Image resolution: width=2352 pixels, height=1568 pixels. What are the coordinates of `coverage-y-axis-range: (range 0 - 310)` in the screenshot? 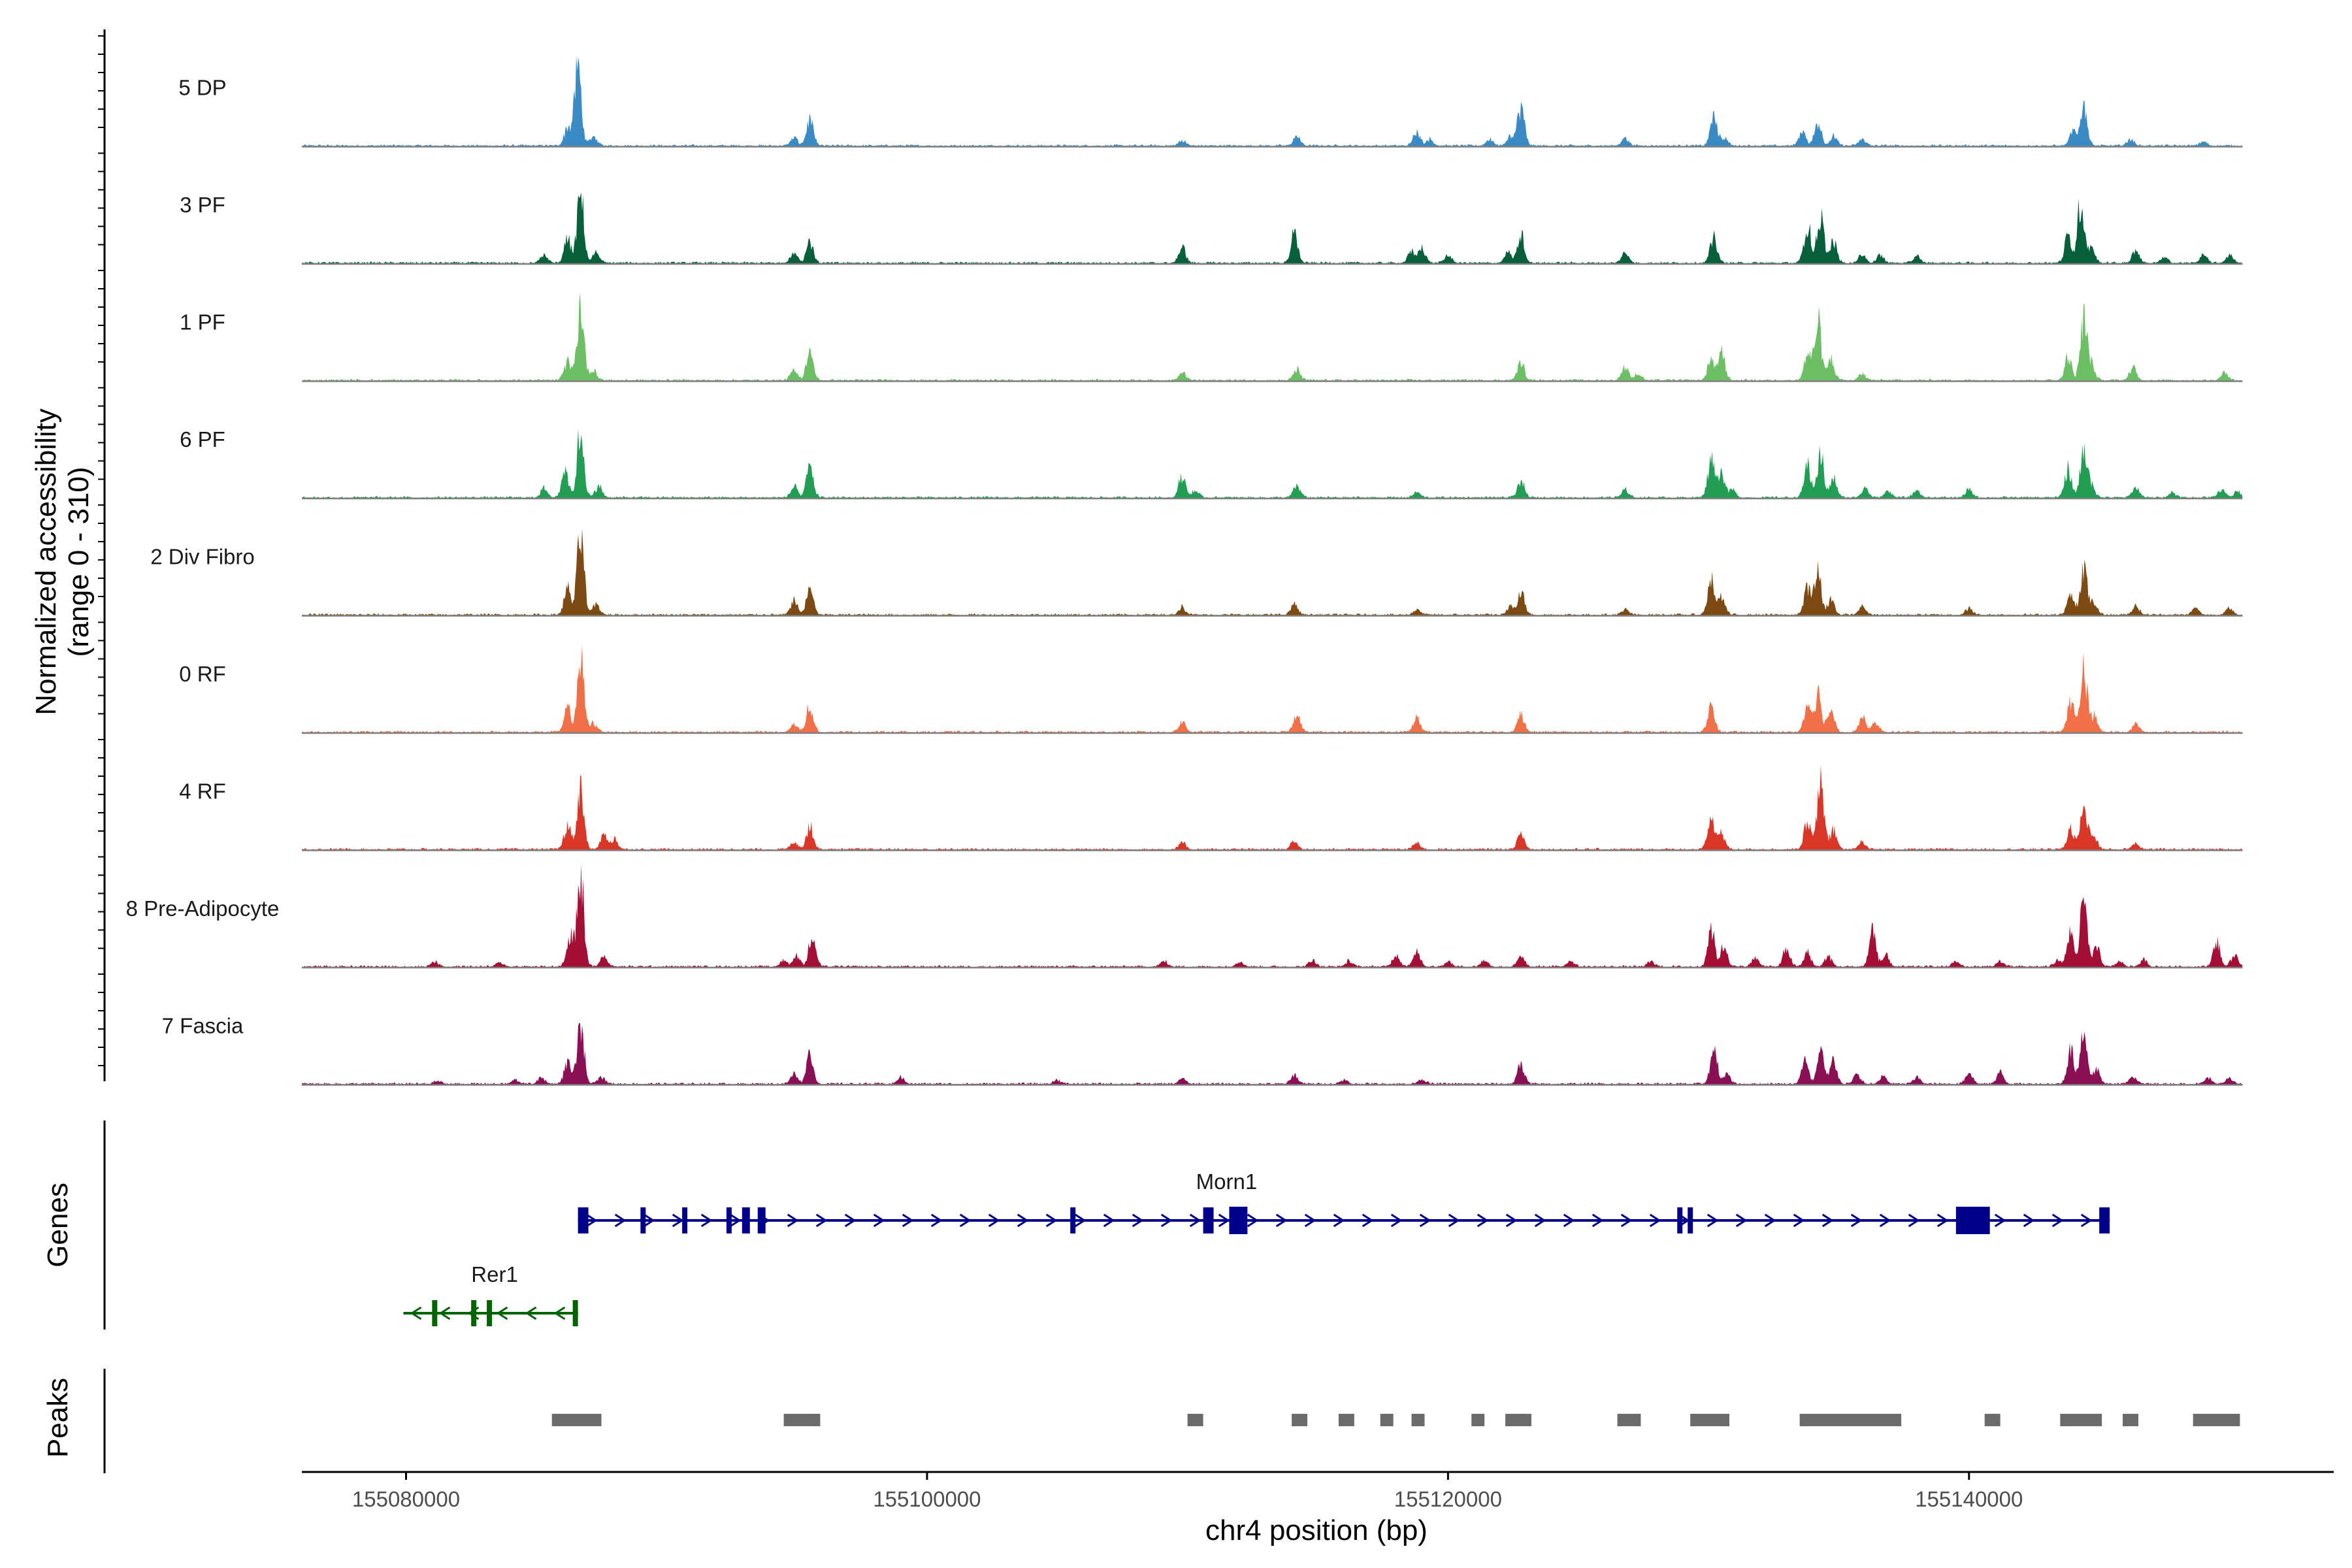 It's located at (79, 561).